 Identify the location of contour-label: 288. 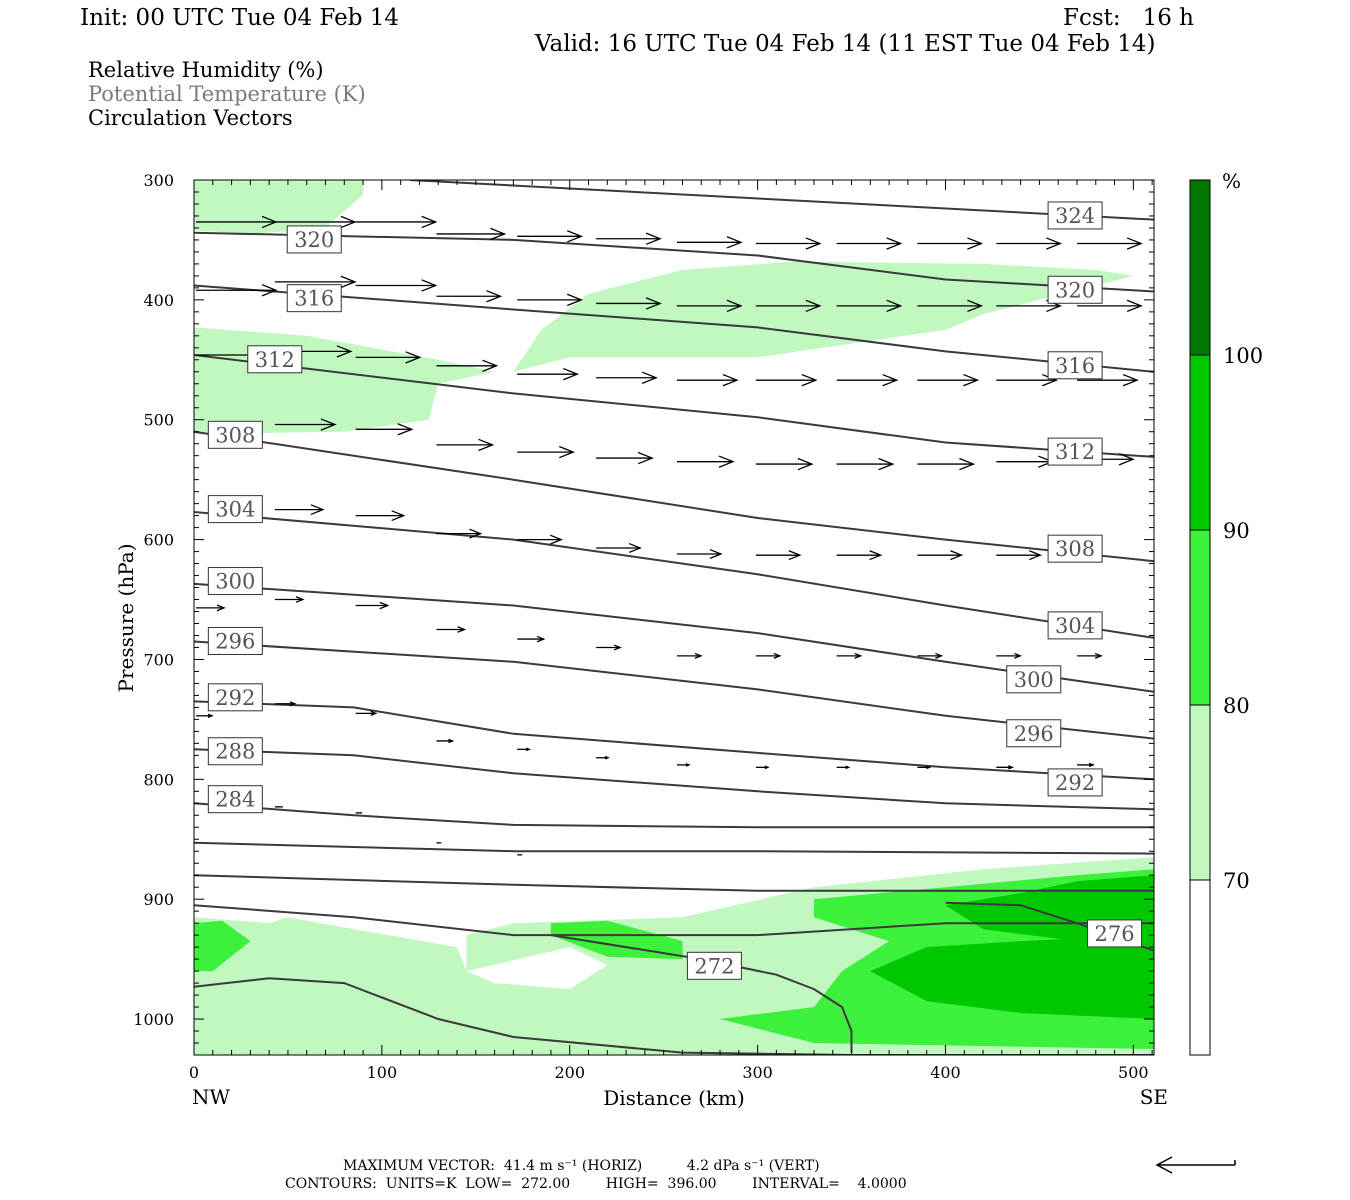
(235, 751).